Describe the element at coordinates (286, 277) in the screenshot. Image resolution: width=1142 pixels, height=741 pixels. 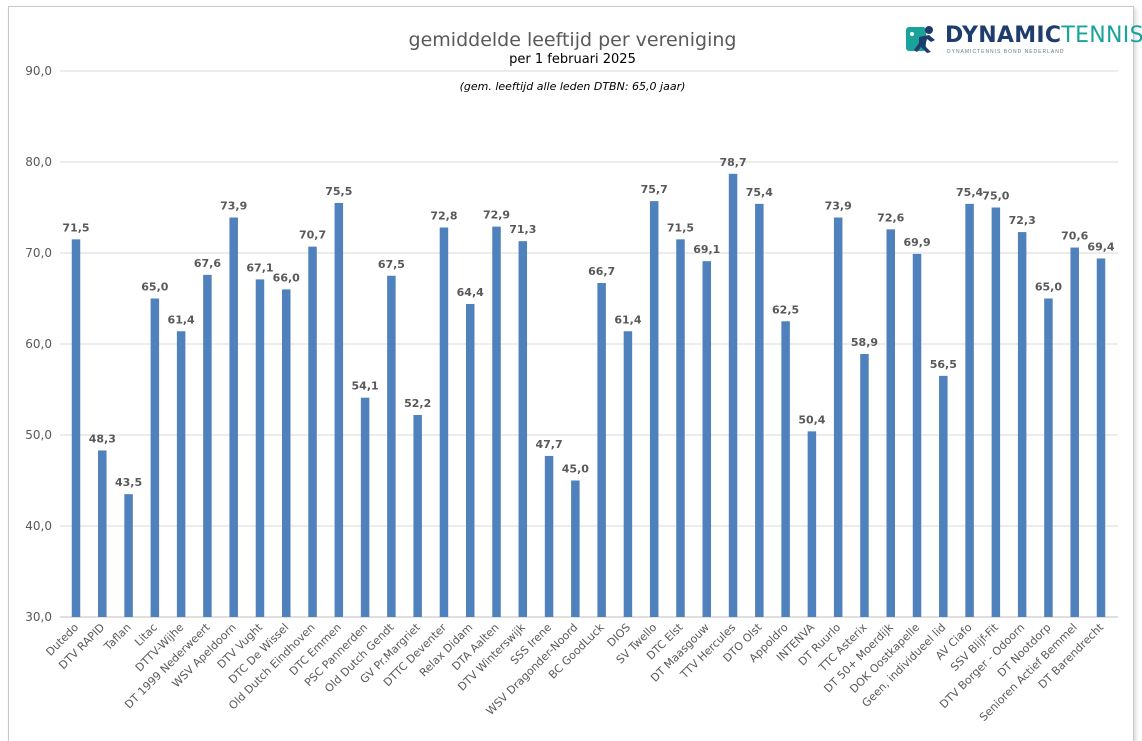
I see `data-label: 66,0` at that location.